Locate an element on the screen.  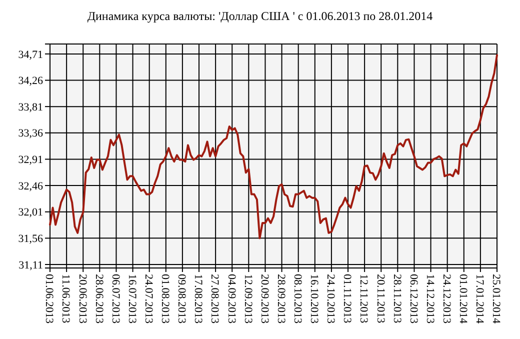
y-tick-label: 34,26 is located at coordinates (31, 81).